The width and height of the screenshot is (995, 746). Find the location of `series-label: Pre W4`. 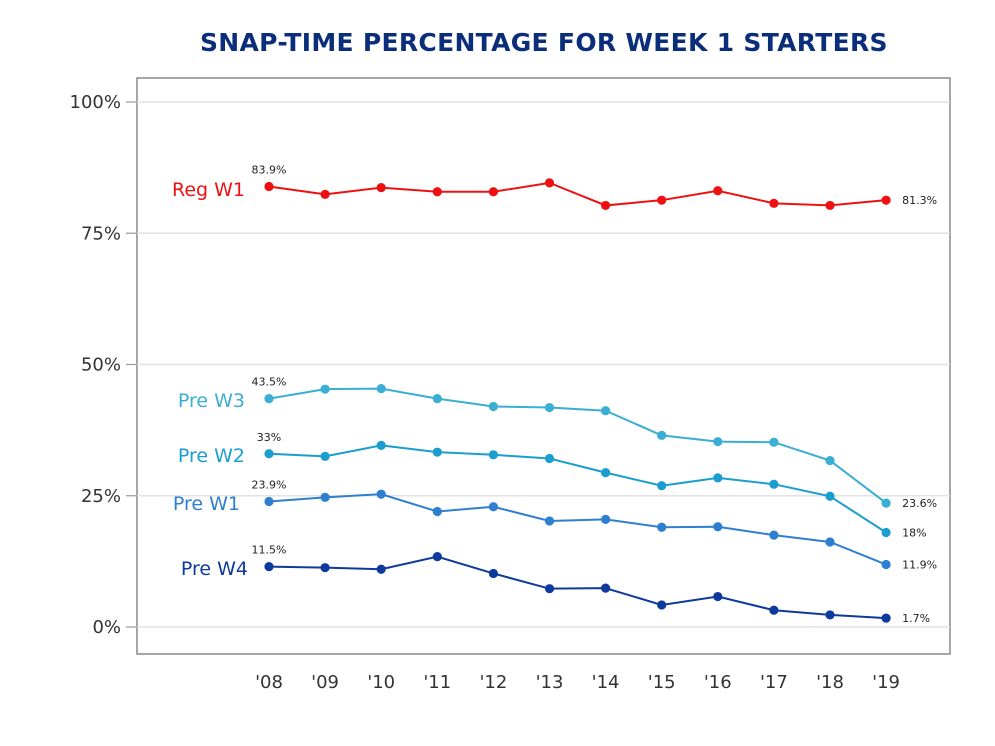

series-label: Pre W4 is located at coordinates (214, 569).